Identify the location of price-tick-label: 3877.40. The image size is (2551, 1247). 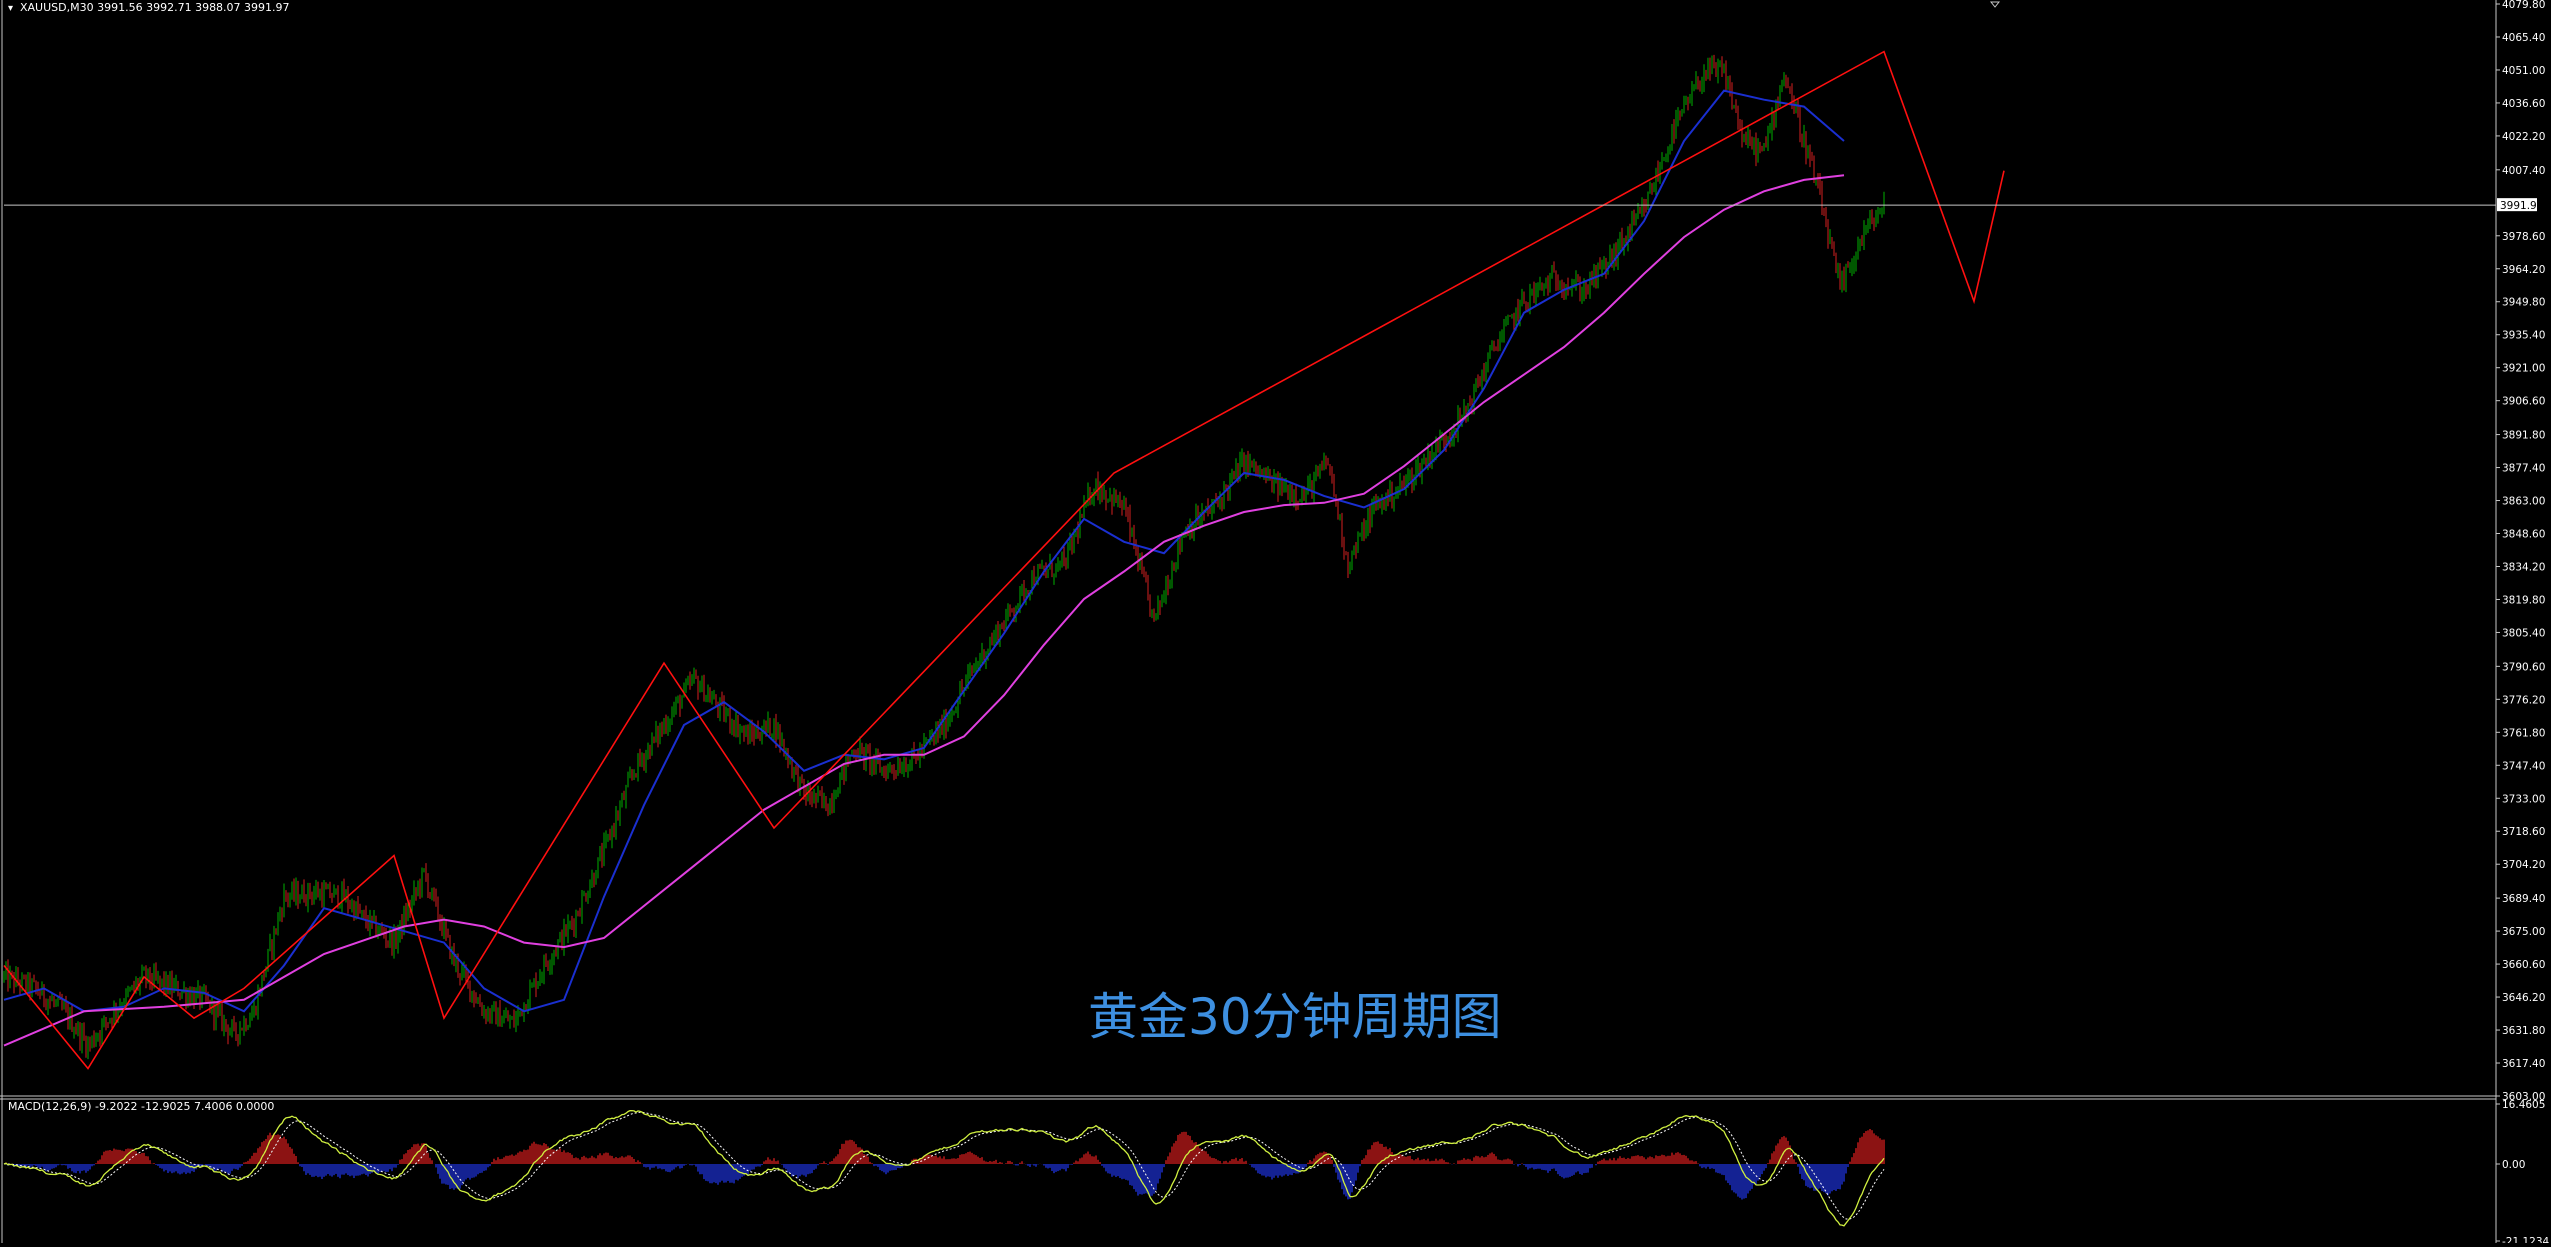
(2523, 469).